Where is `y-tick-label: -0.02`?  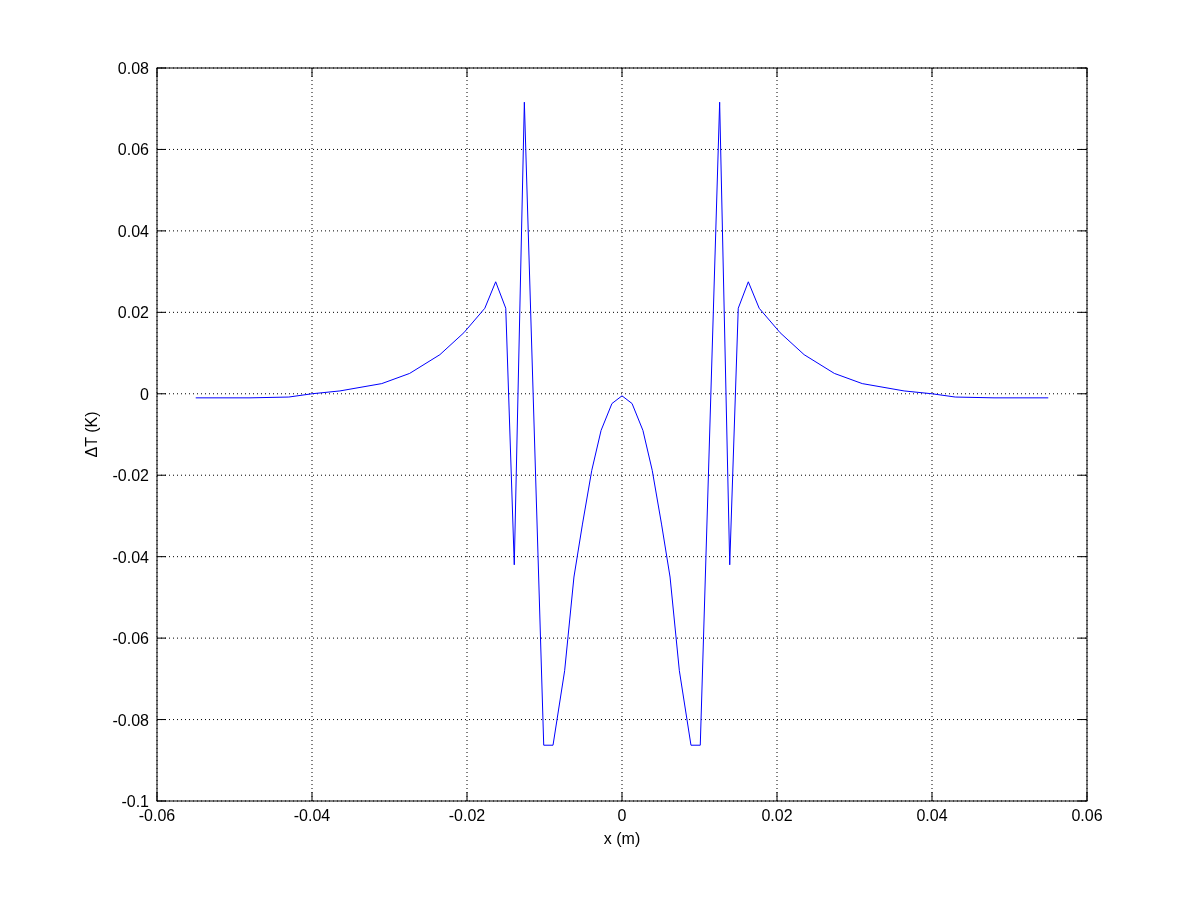
y-tick-label: -0.02 is located at coordinates (131, 476).